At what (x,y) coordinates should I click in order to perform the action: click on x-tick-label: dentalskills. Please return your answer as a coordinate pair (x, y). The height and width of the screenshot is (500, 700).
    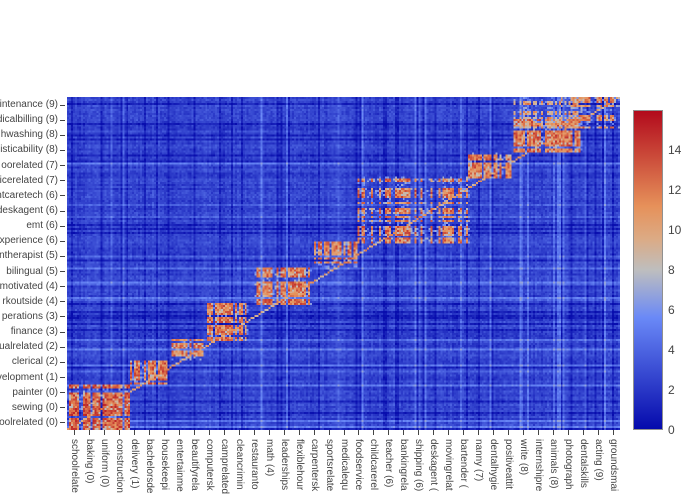
    Looking at the image, I should click on (583, 463).